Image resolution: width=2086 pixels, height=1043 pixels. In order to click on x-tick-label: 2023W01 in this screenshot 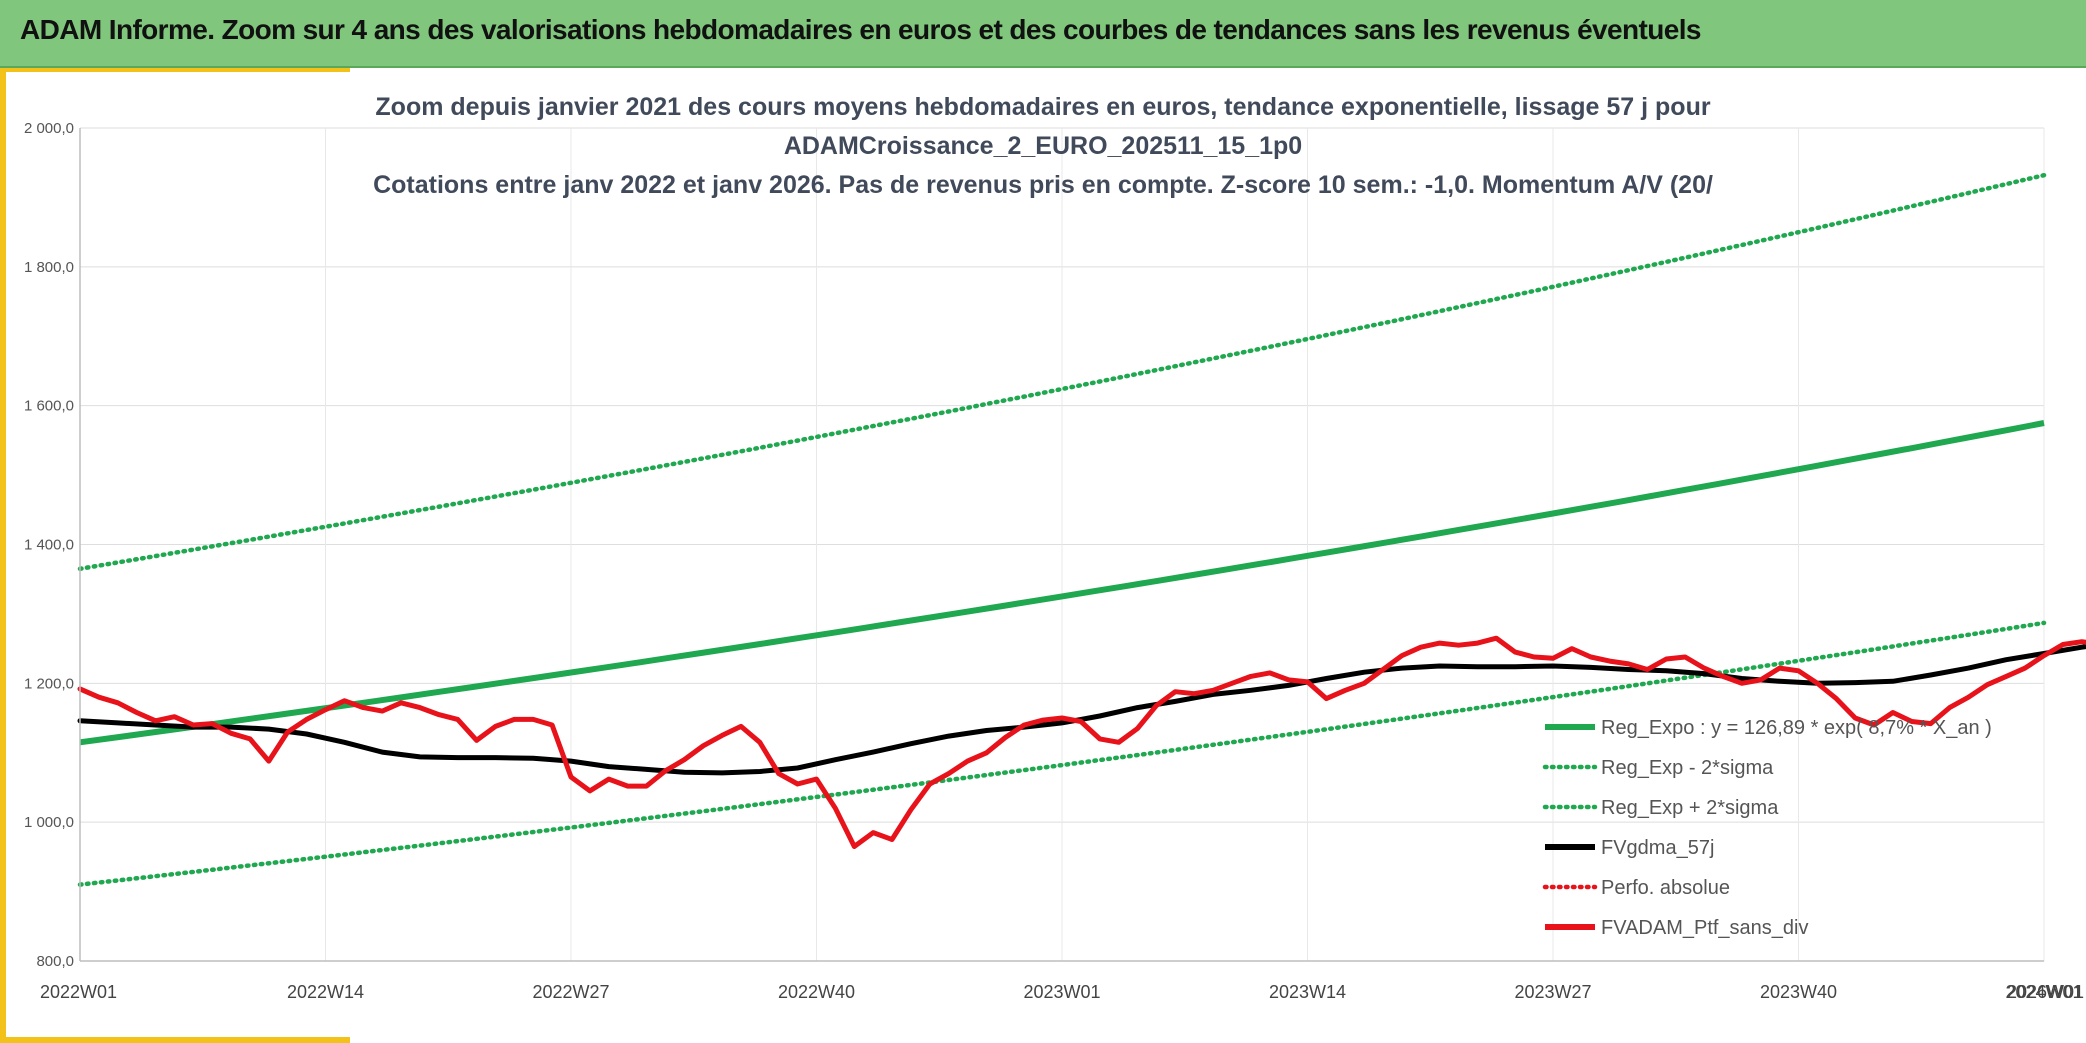, I will do `click(1061, 992)`.